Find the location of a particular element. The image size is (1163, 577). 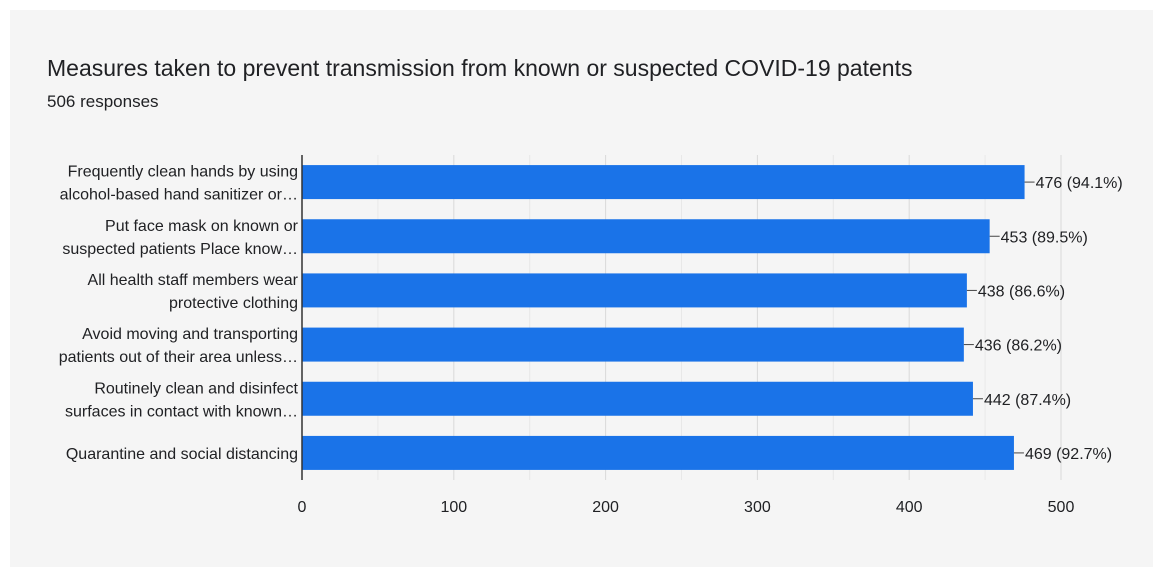

x-tick-label: 400 is located at coordinates (909, 507).